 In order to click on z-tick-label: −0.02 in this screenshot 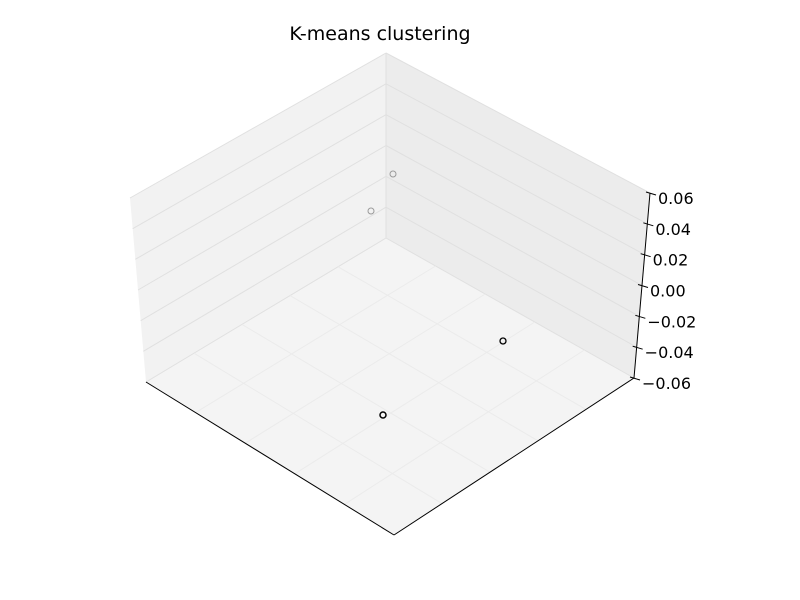, I will do `click(671, 321)`.